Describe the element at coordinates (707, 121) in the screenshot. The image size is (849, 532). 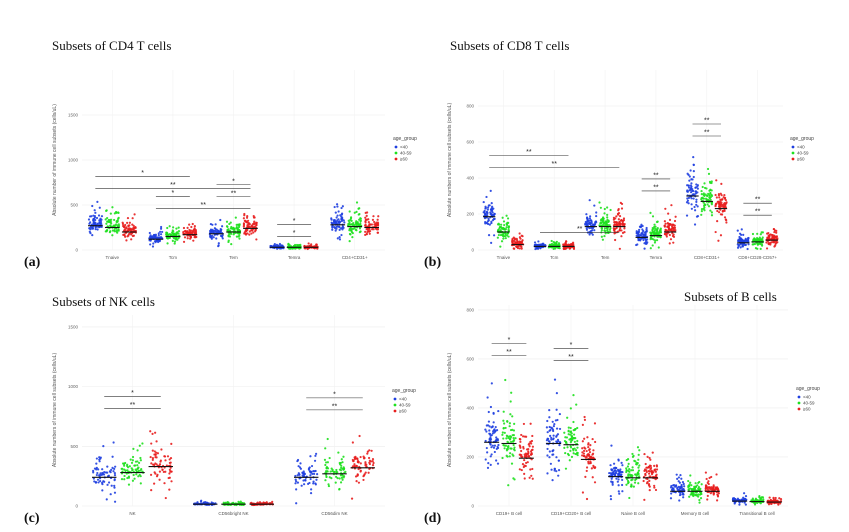
I see `significance-label: **` at that location.